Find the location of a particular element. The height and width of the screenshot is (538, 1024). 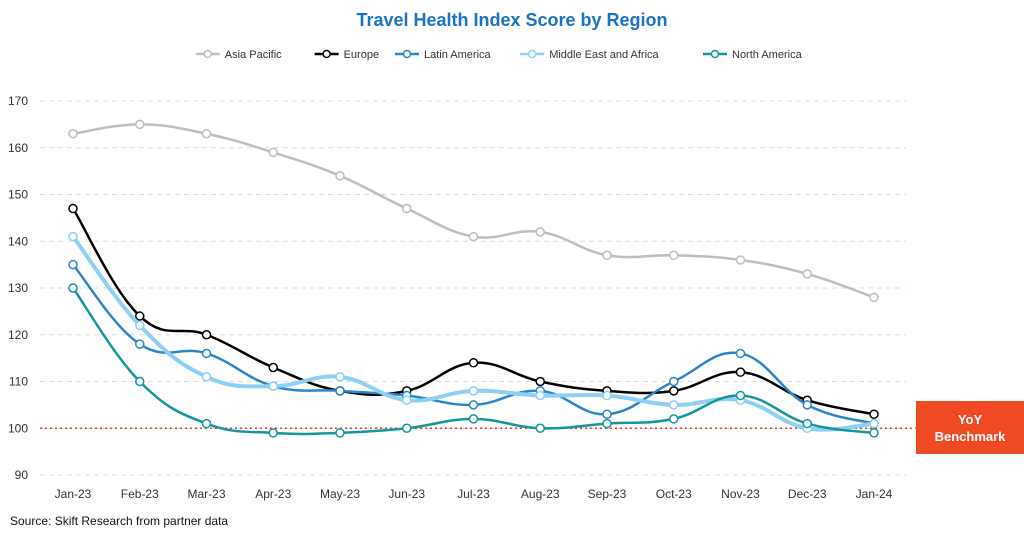

x-tick-label: Oct-23 is located at coordinates (674, 494).